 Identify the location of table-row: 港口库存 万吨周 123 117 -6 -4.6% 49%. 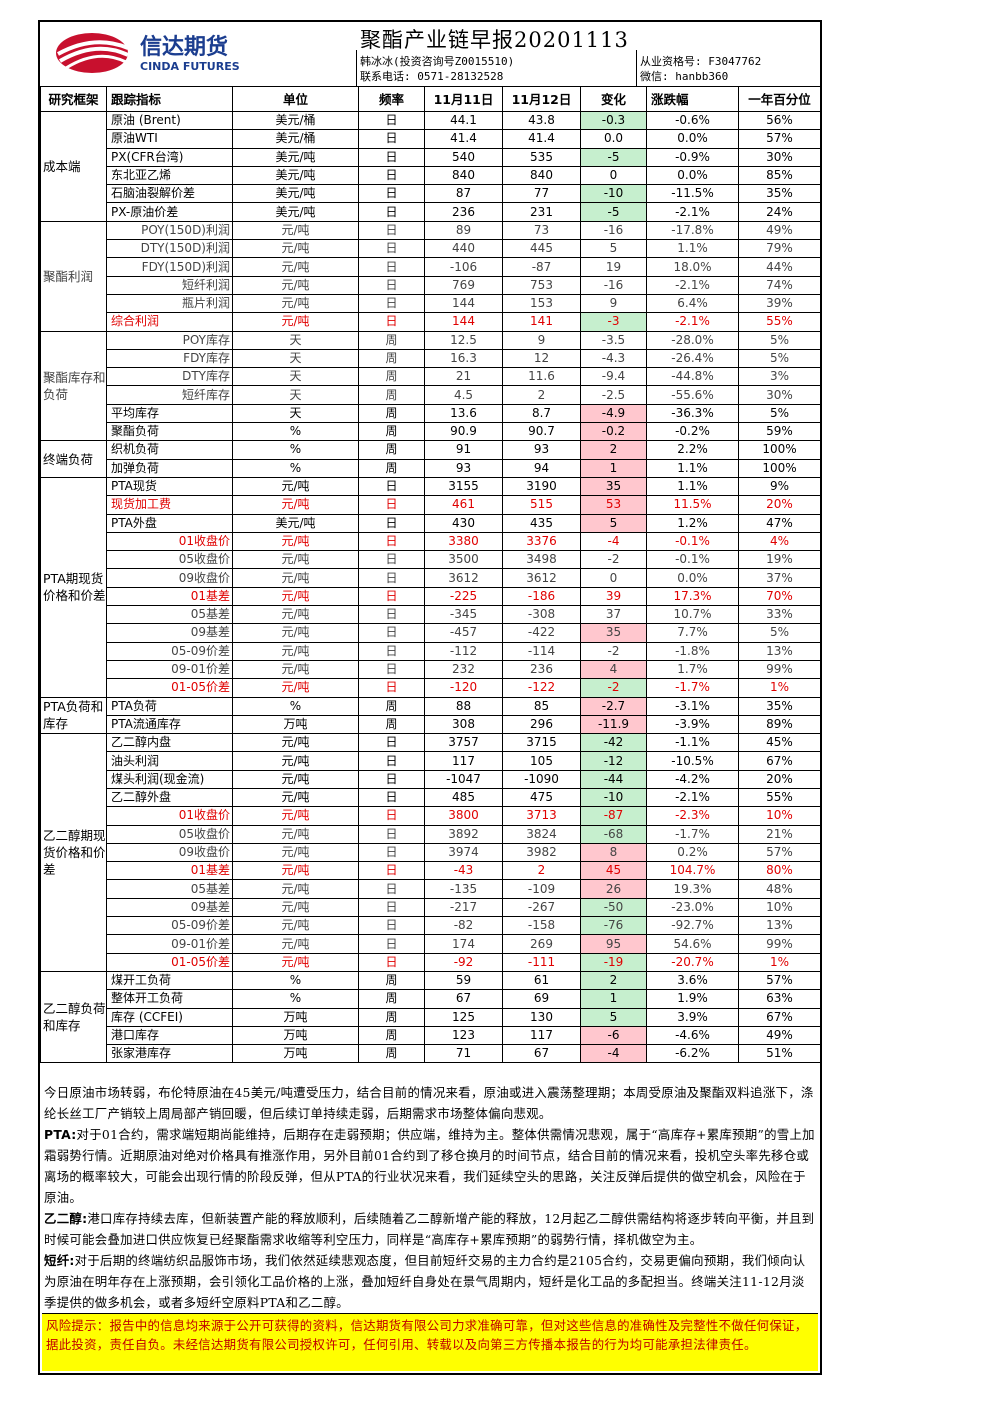
(431, 1035).